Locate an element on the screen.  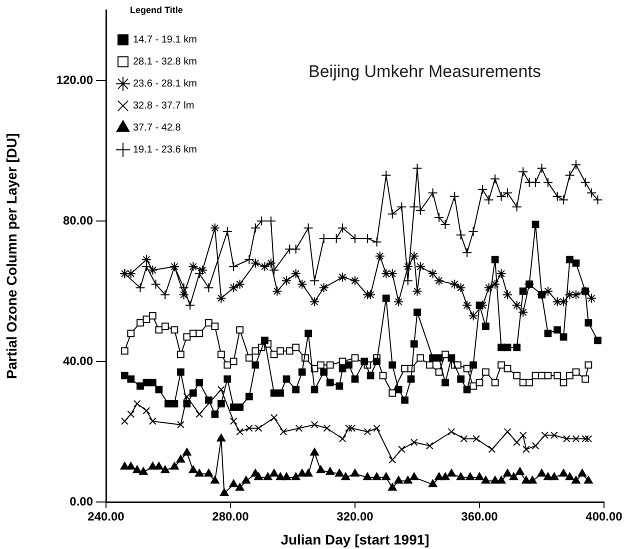
legend-label: 19.1 - 23.6 km is located at coordinates (165, 150).